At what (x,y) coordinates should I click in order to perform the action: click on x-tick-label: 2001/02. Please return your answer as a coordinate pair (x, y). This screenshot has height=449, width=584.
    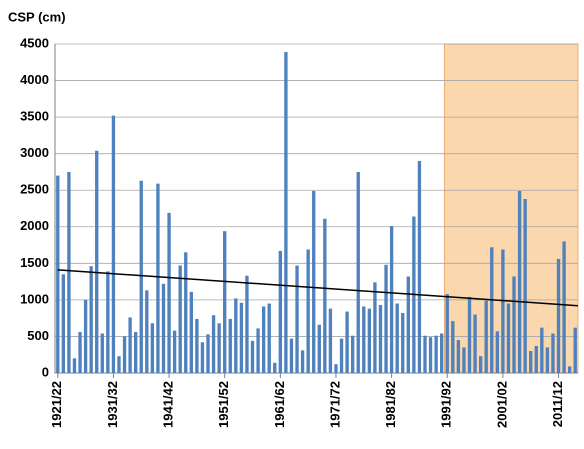
    Looking at the image, I should click on (501, 404).